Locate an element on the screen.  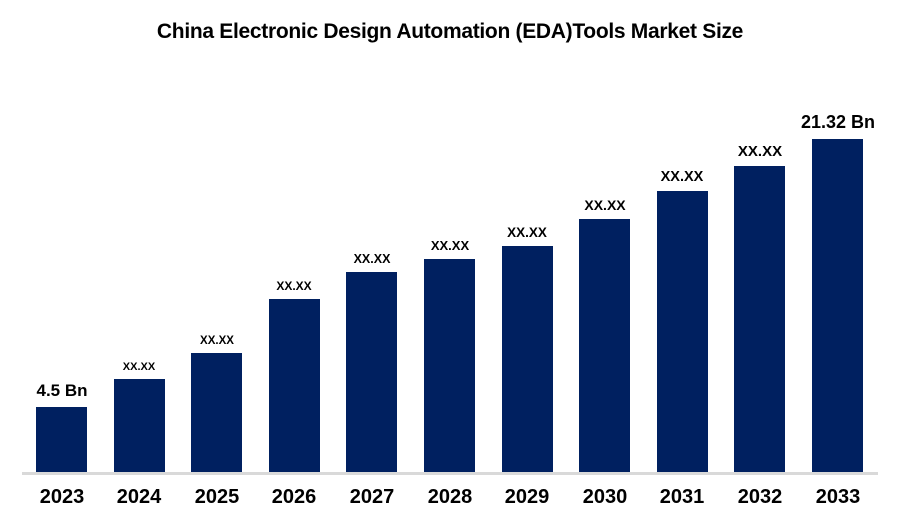
bar-value-label-2031: XX.XX is located at coordinates (682, 177).